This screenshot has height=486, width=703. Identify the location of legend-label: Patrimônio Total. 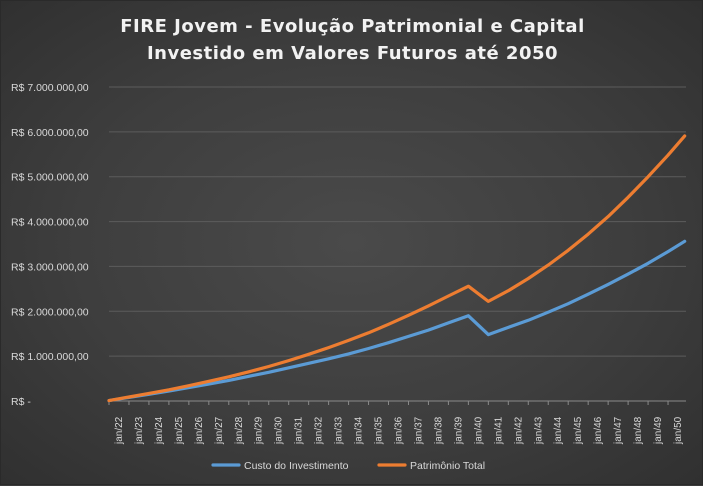
(447, 466).